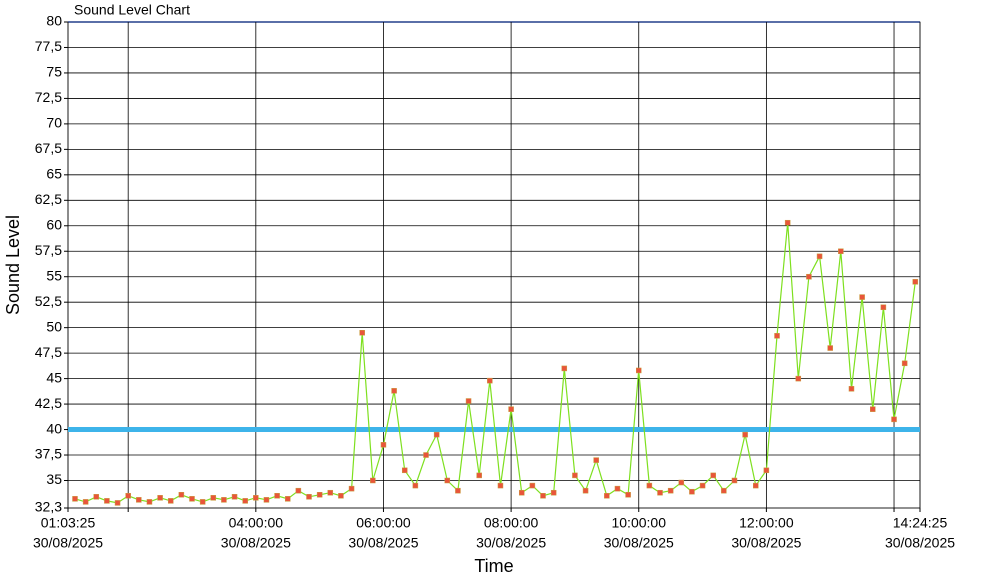  Describe the element at coordinates (13, 265) in the screenshot. I see `y-axis-label: Sound Level` at that location.